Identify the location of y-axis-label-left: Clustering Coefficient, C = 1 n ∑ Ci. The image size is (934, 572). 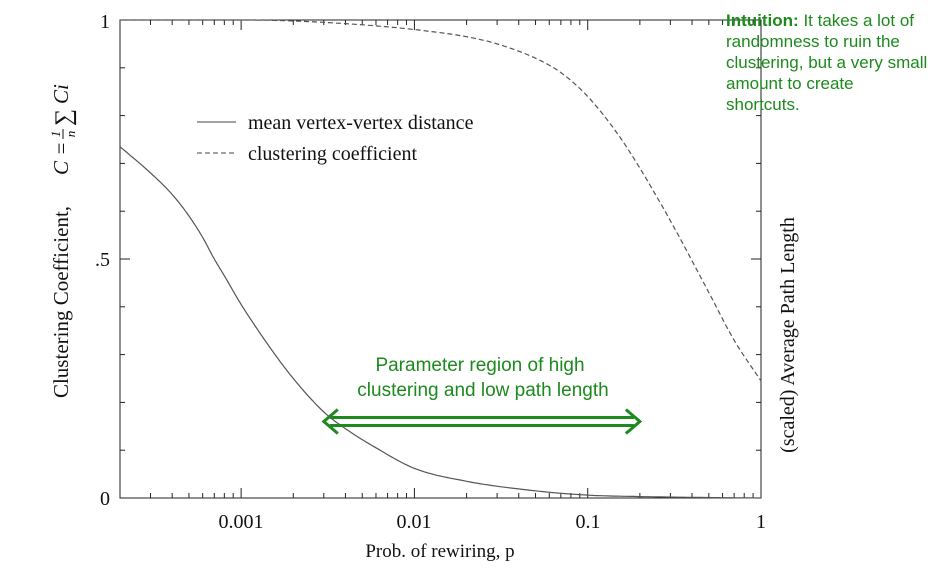
(63, 241).